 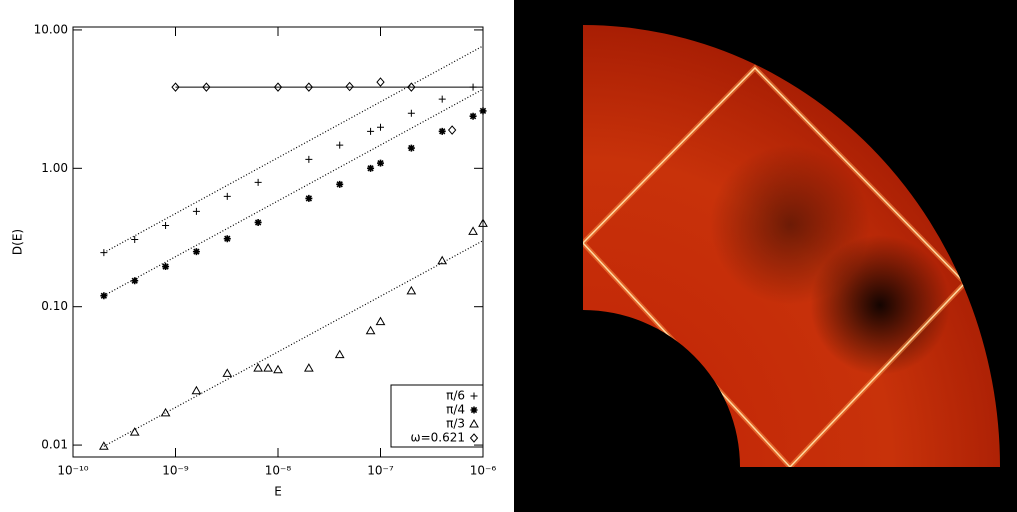 I want to click on legend, so click(x=437, y=416).